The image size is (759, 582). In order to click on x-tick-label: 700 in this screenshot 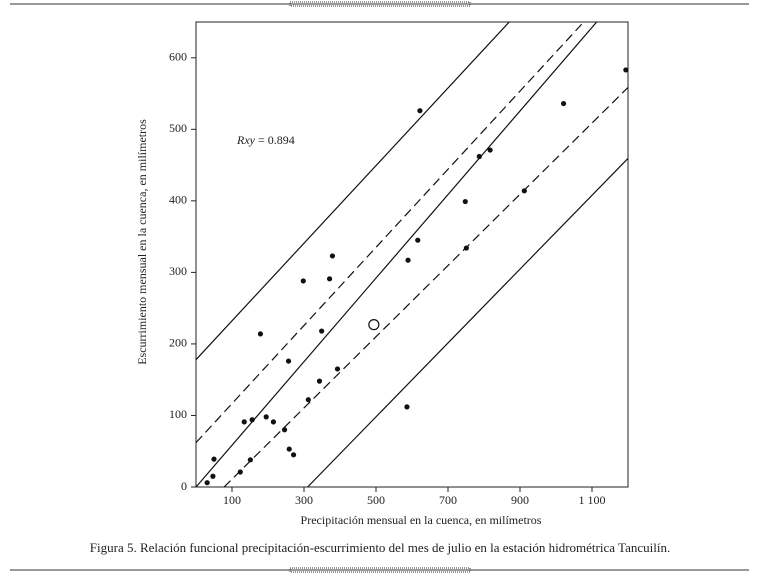, I will do `click(448, 500)`.